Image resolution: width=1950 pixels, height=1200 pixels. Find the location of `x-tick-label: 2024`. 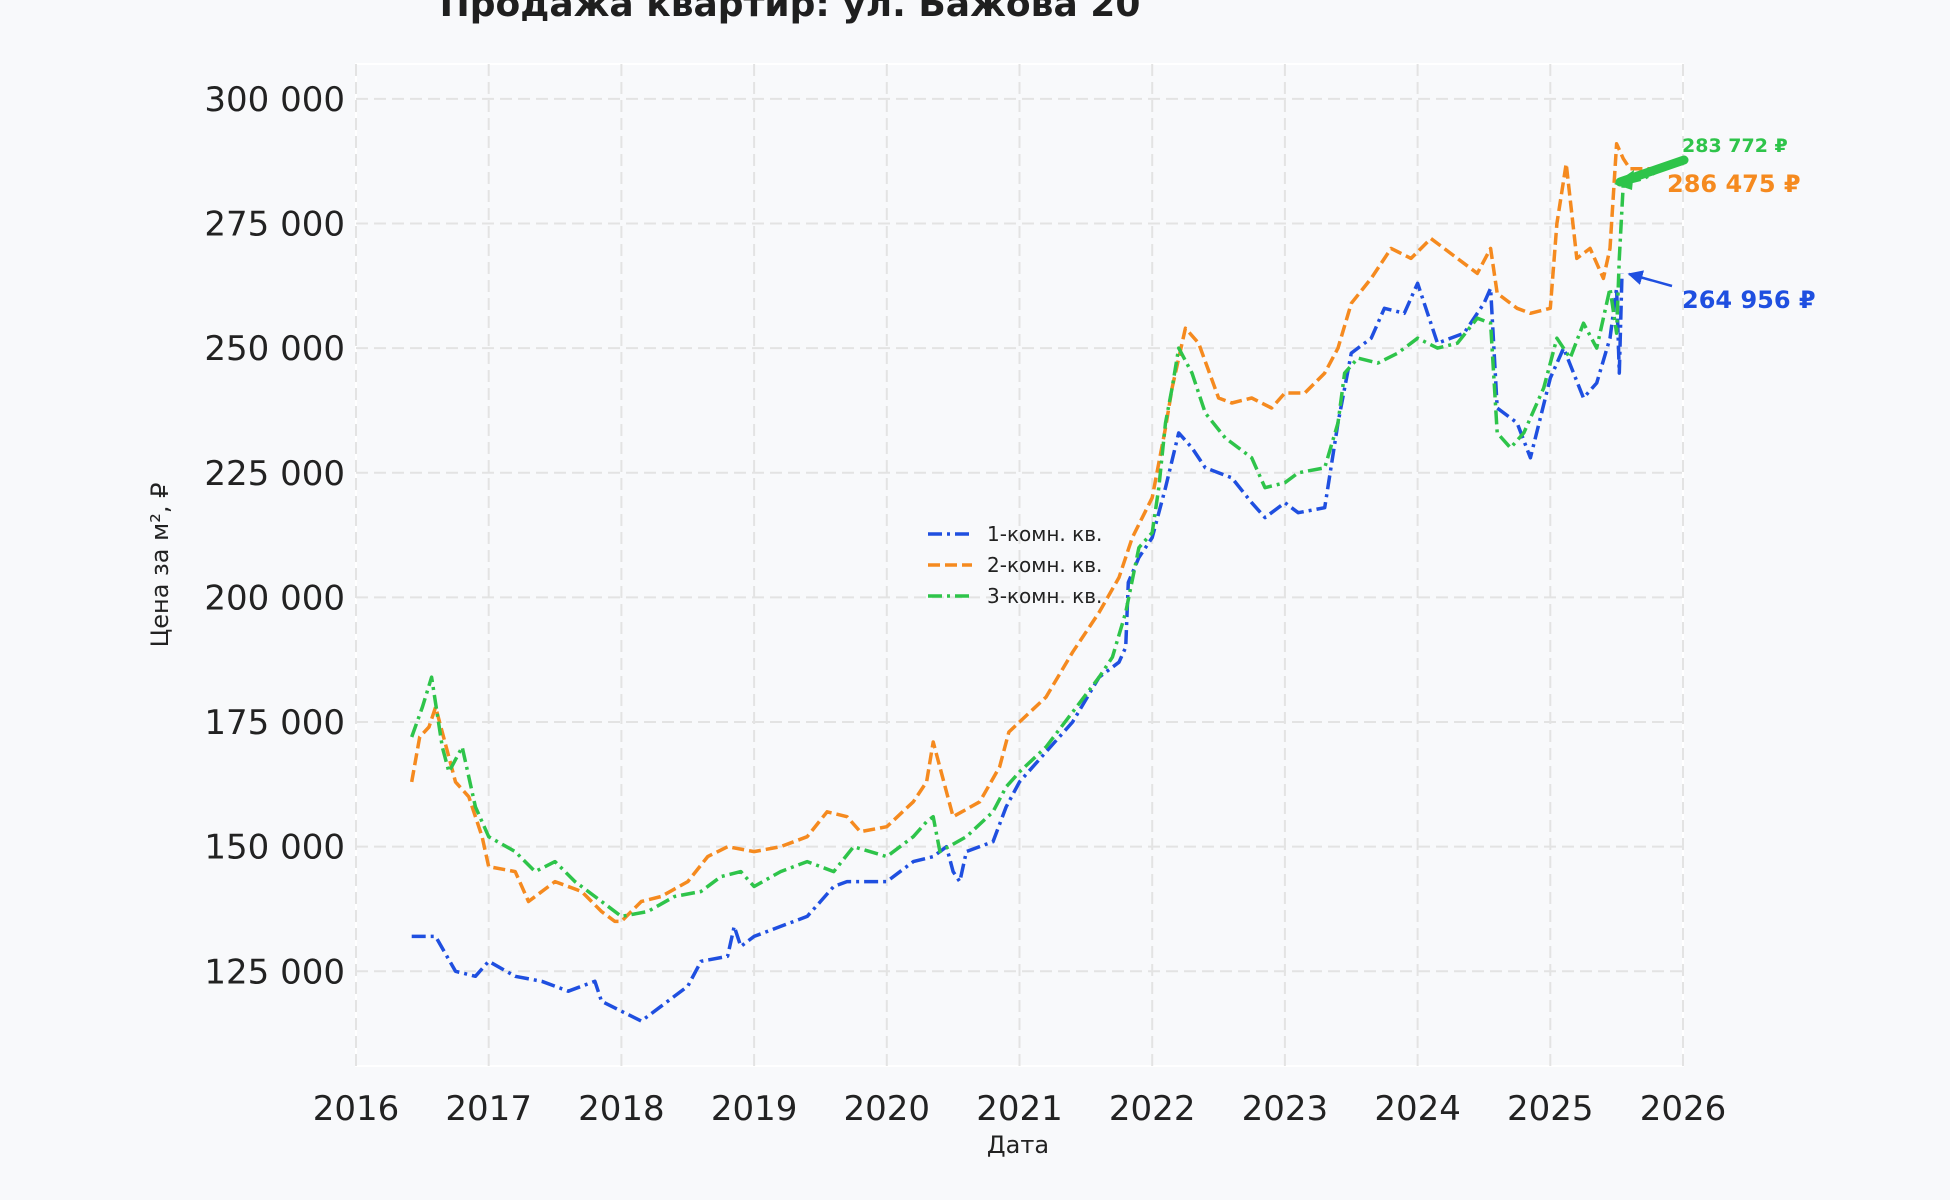

x-tick-label: 2024 is located at coordinates (1417, 1109).